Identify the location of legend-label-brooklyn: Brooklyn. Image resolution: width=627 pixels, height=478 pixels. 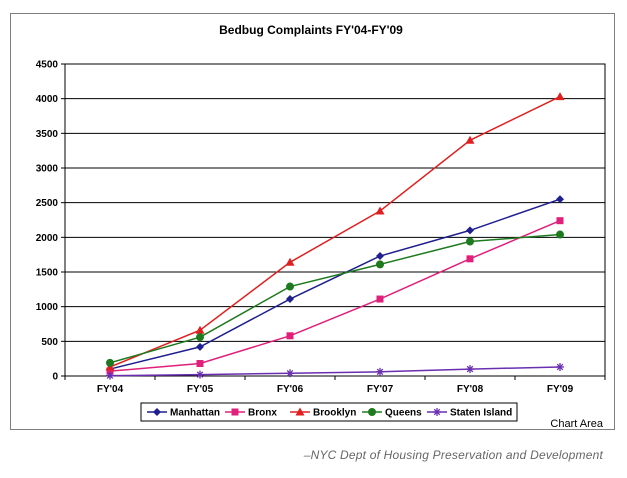
(334, 413).